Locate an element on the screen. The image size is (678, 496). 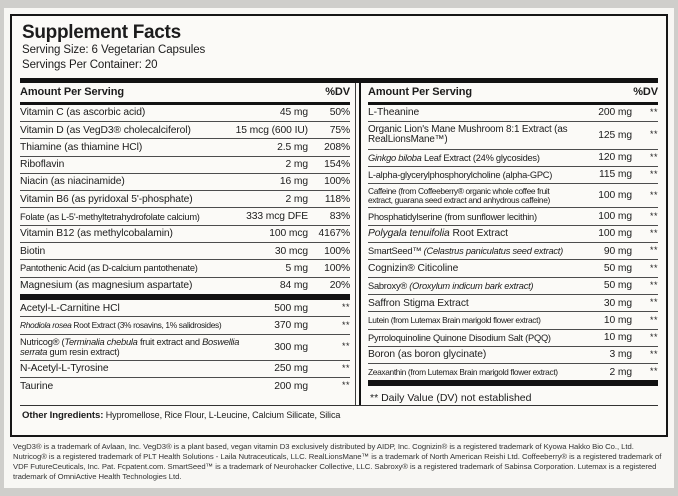
section-divider-bar is located at coordinates (513, 383).